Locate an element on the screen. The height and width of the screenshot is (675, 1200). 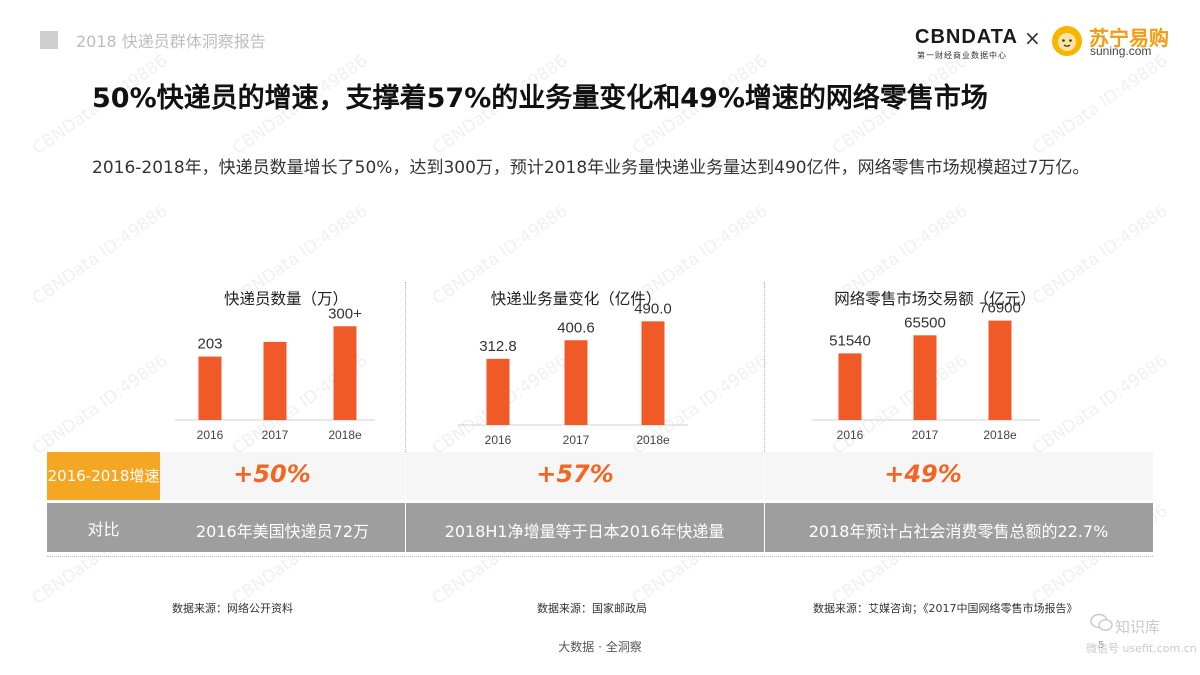
data-label: 490.0 is located at coordinates (653, 308).